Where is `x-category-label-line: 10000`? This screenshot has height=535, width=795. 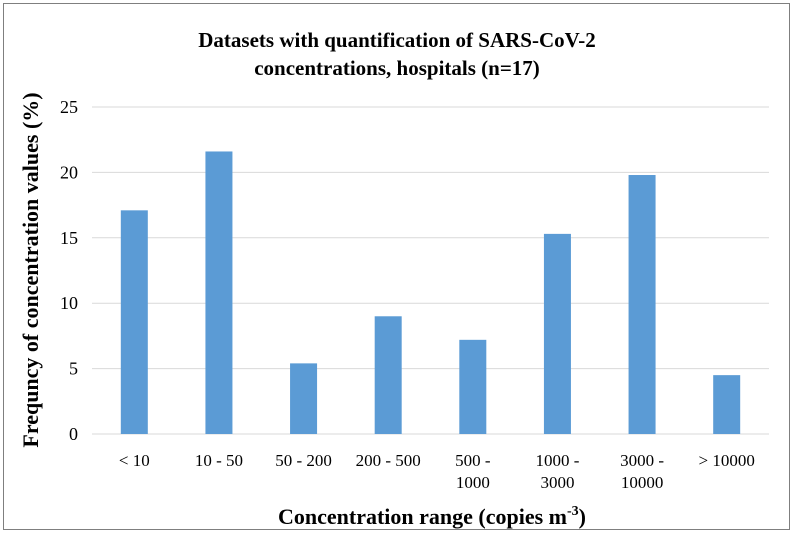
x-category-label-line: 10000 is located at coordinates (642, 482).